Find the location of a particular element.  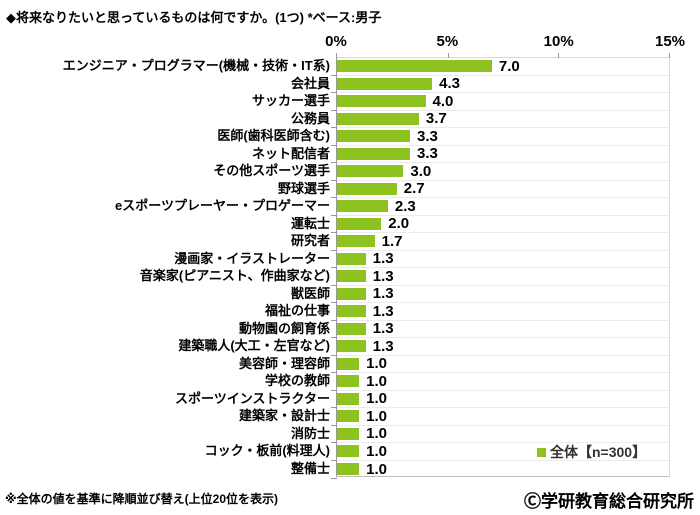

bar-value-label: 2.3 is located at coordinates (405, 206).